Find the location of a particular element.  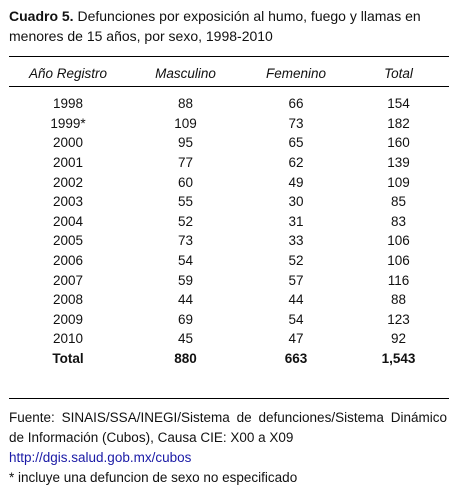

table-row: 1998 88 66 154 is located at coordinates (229, 100).